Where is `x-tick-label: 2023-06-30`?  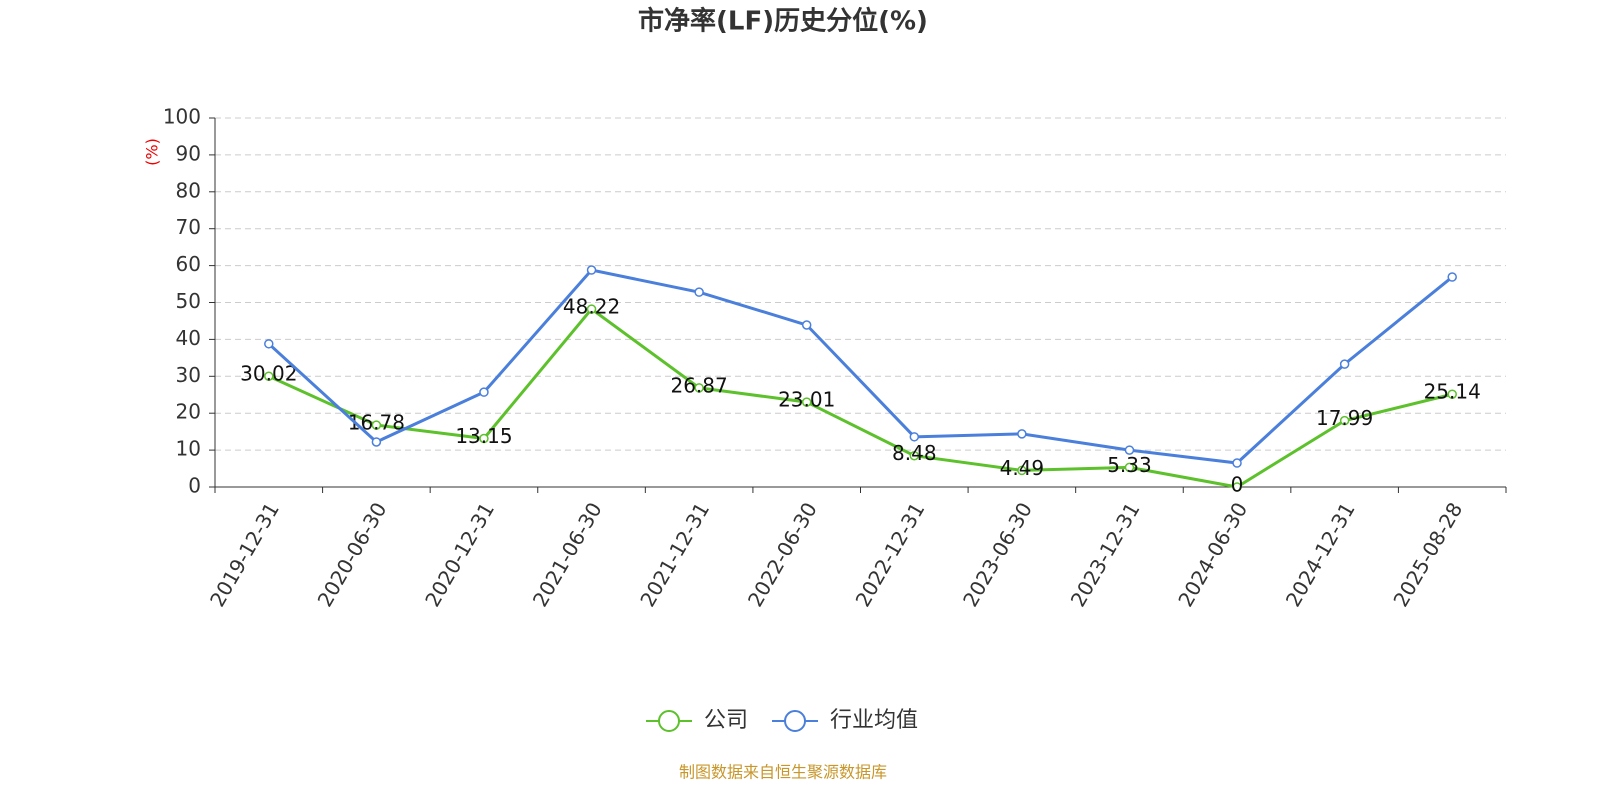
x-tick-label: 2023-06-30 is located at coordinates (997, 554).